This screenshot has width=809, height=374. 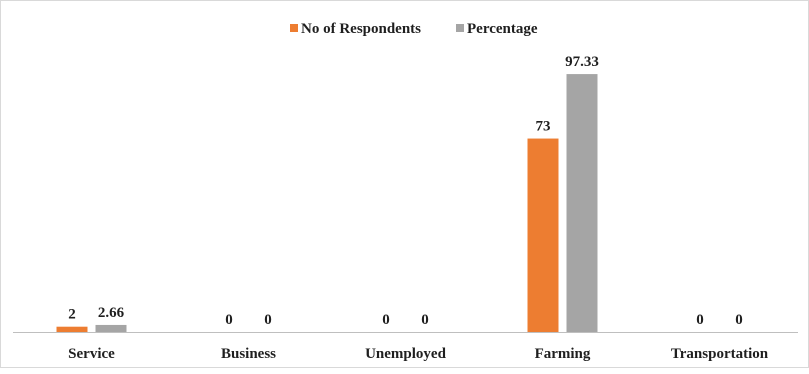 I want to click on data-label: 2.66, so click(x=111, y=313).